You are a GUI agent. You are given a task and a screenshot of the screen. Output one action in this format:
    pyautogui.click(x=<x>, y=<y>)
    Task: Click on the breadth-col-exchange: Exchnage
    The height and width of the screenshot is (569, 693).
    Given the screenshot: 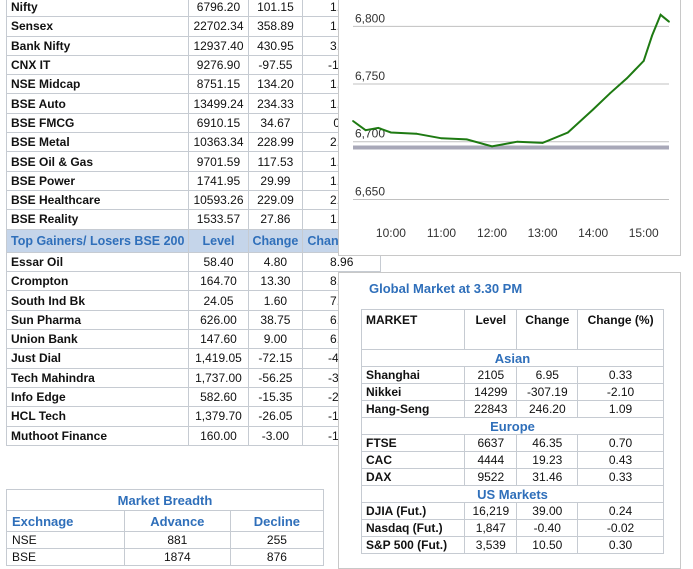 What is the action you would take?
    pyautogui.click(x=65, y=521)
    